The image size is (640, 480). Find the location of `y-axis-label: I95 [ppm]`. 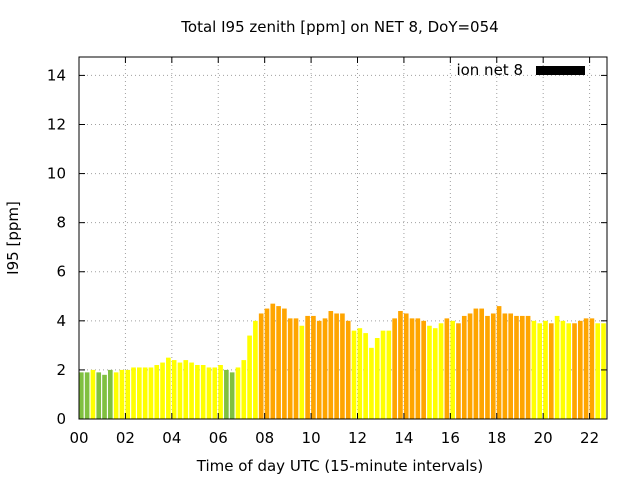

y-axis-label: I95 [ppm] is located at coordinates (13, 238).